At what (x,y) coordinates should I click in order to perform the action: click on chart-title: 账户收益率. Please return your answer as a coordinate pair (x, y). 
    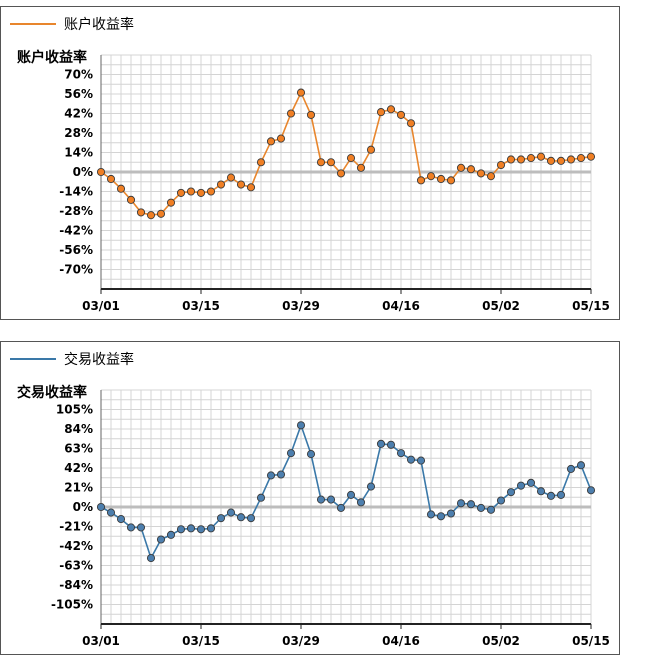
    Looking at the image, I should click on (52, 57).